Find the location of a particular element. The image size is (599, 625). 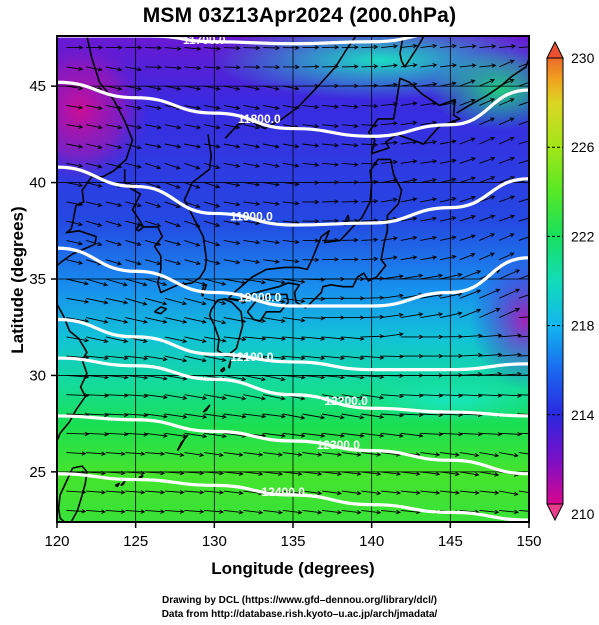

y-tick-label-35: 35 is located at coordinates (37, 279).